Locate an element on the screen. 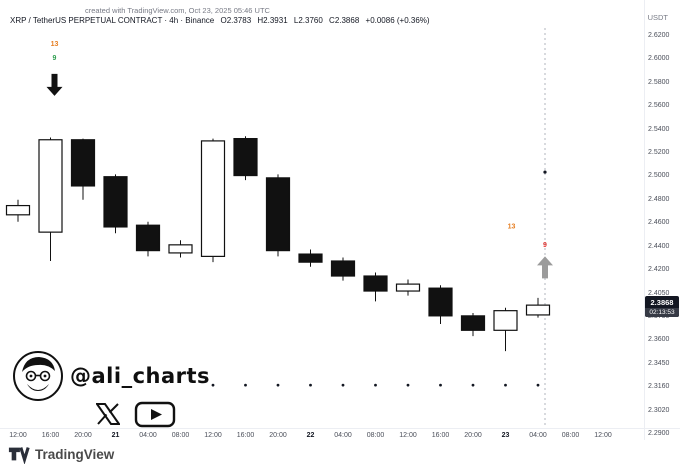 The height and width of the screenshot is (472, 680). price-axis-label: 2.5800 is located at coordinates (659, 82).